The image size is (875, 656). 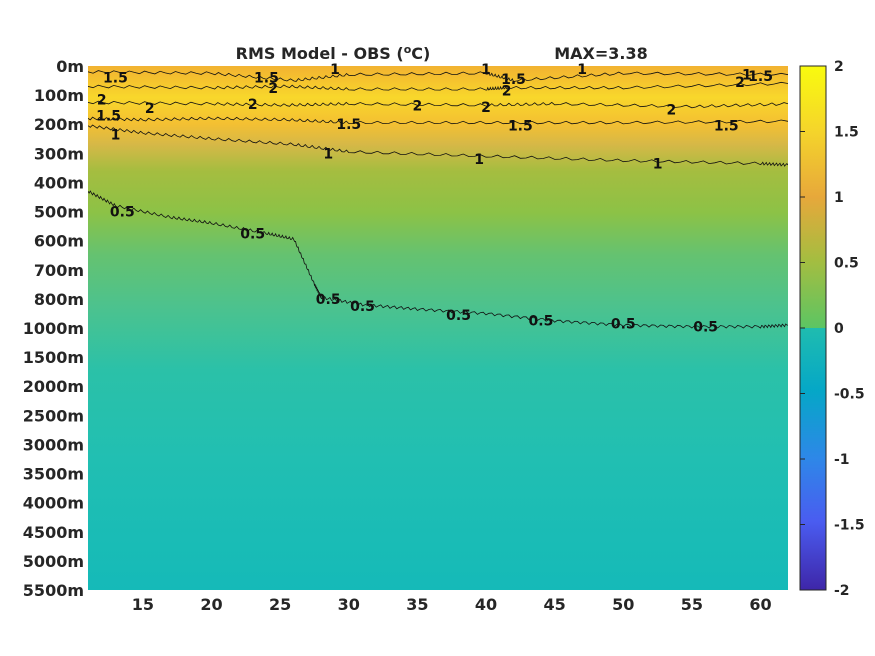 What do you see at coordinates (53, 561) in the screenshot?
I see `y-tick-label: 5000m` at bounding box center [53, 561].